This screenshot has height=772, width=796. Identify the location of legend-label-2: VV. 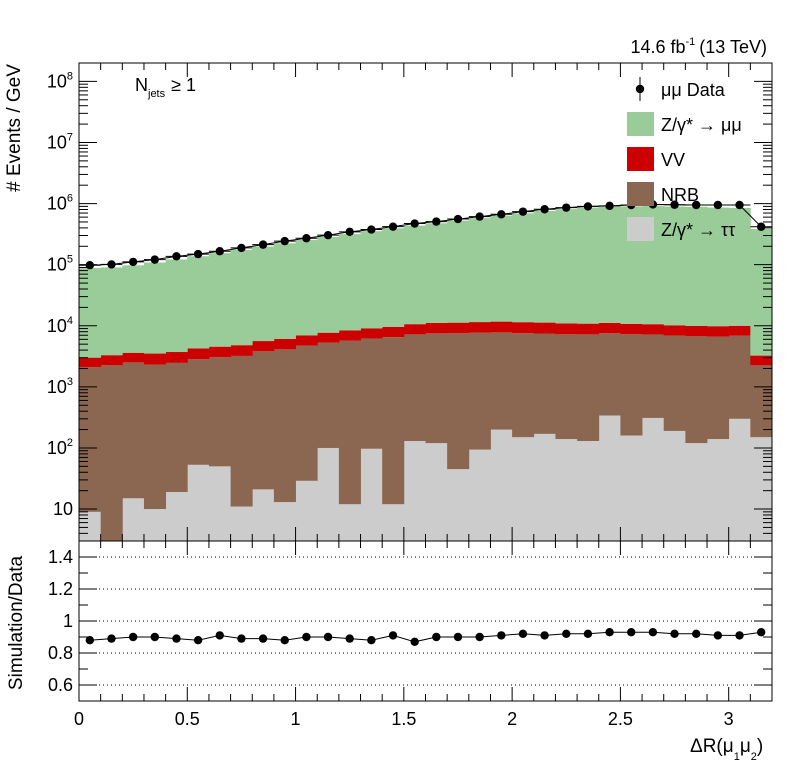
(673, 160).